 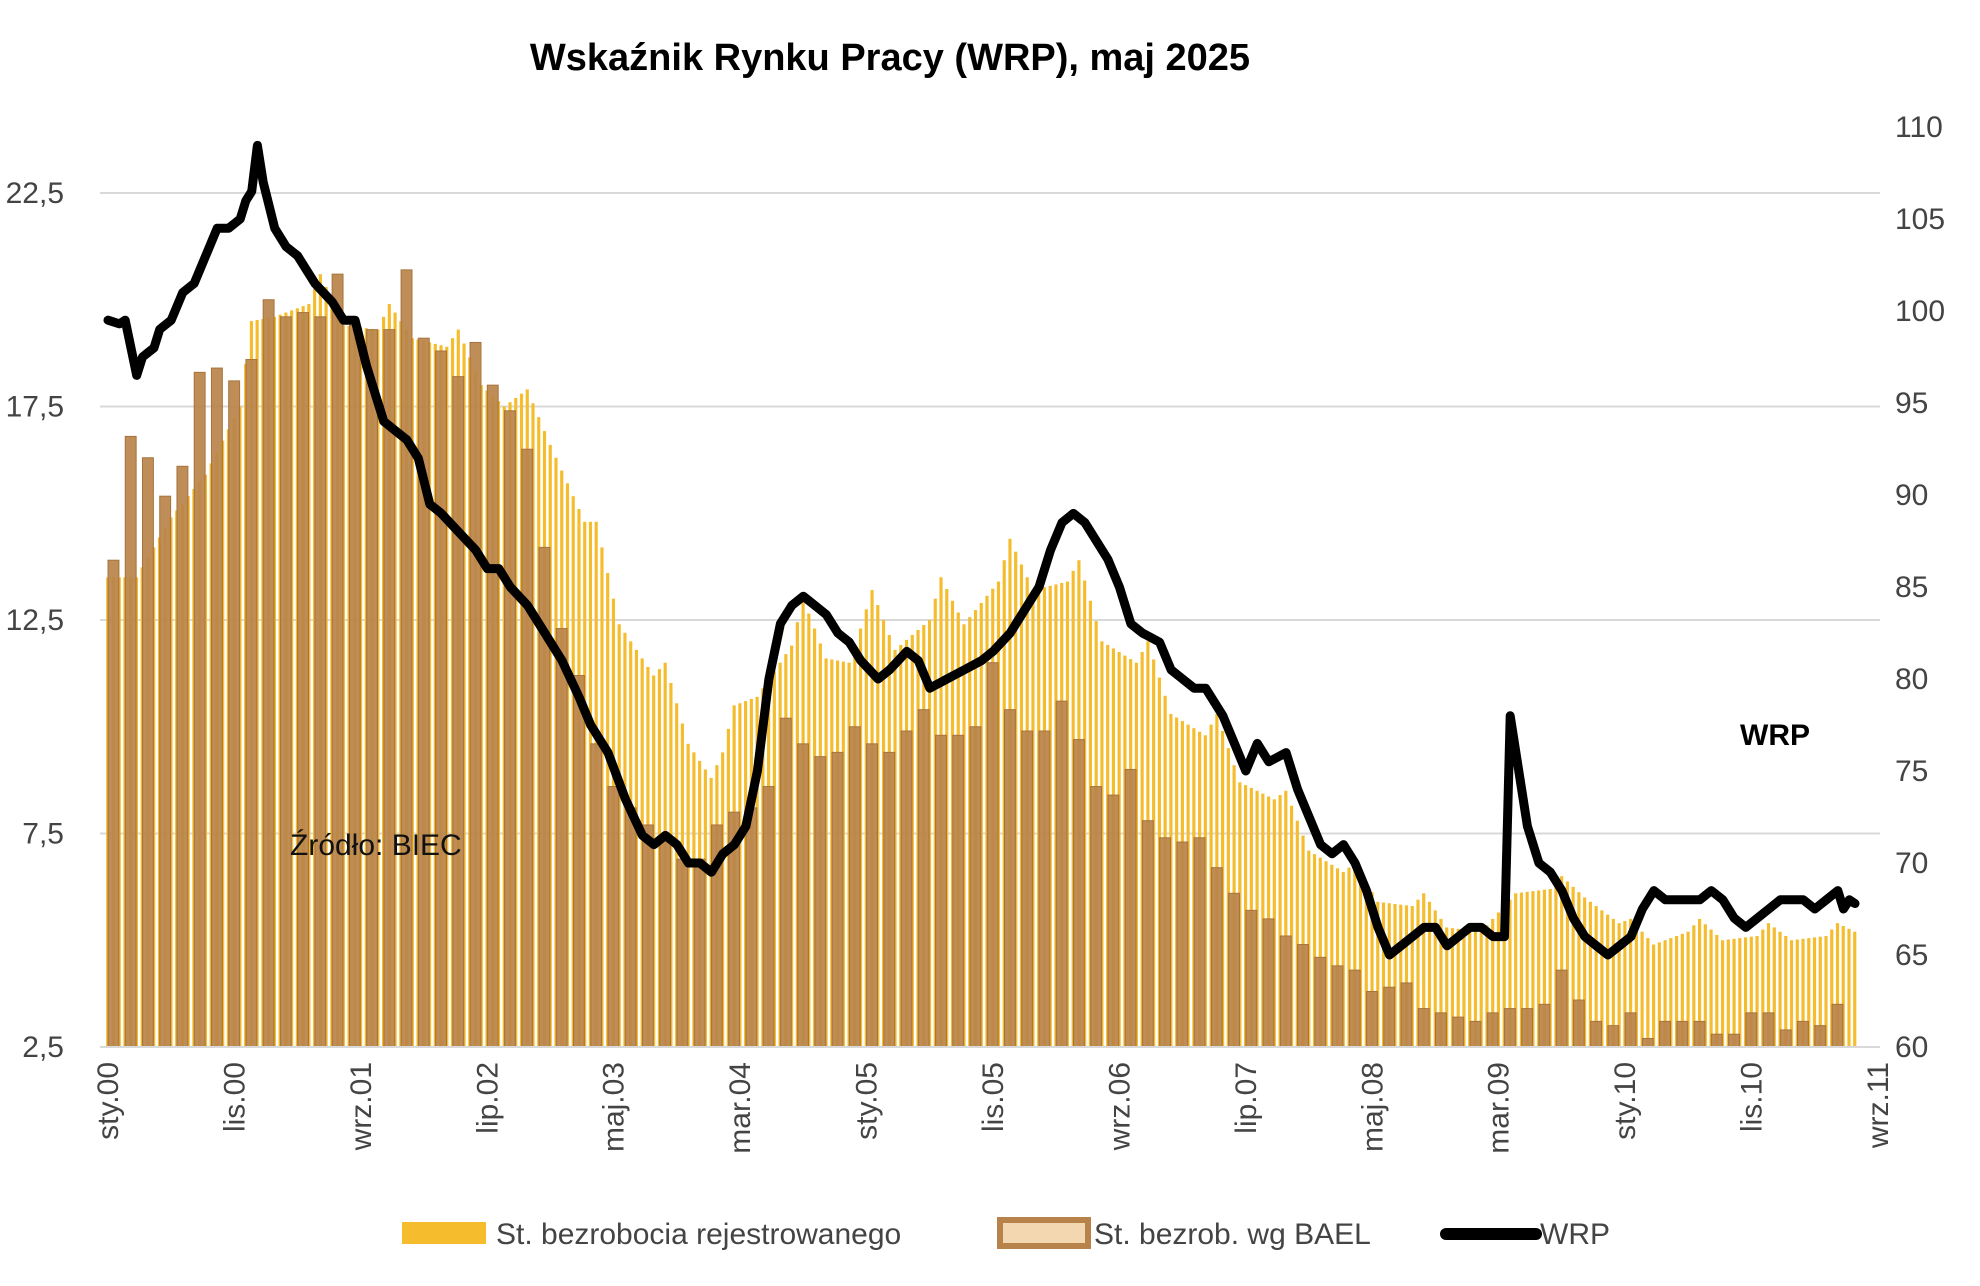 I want to click on left-tick-label: 7,5, so click(x=43, y=834).